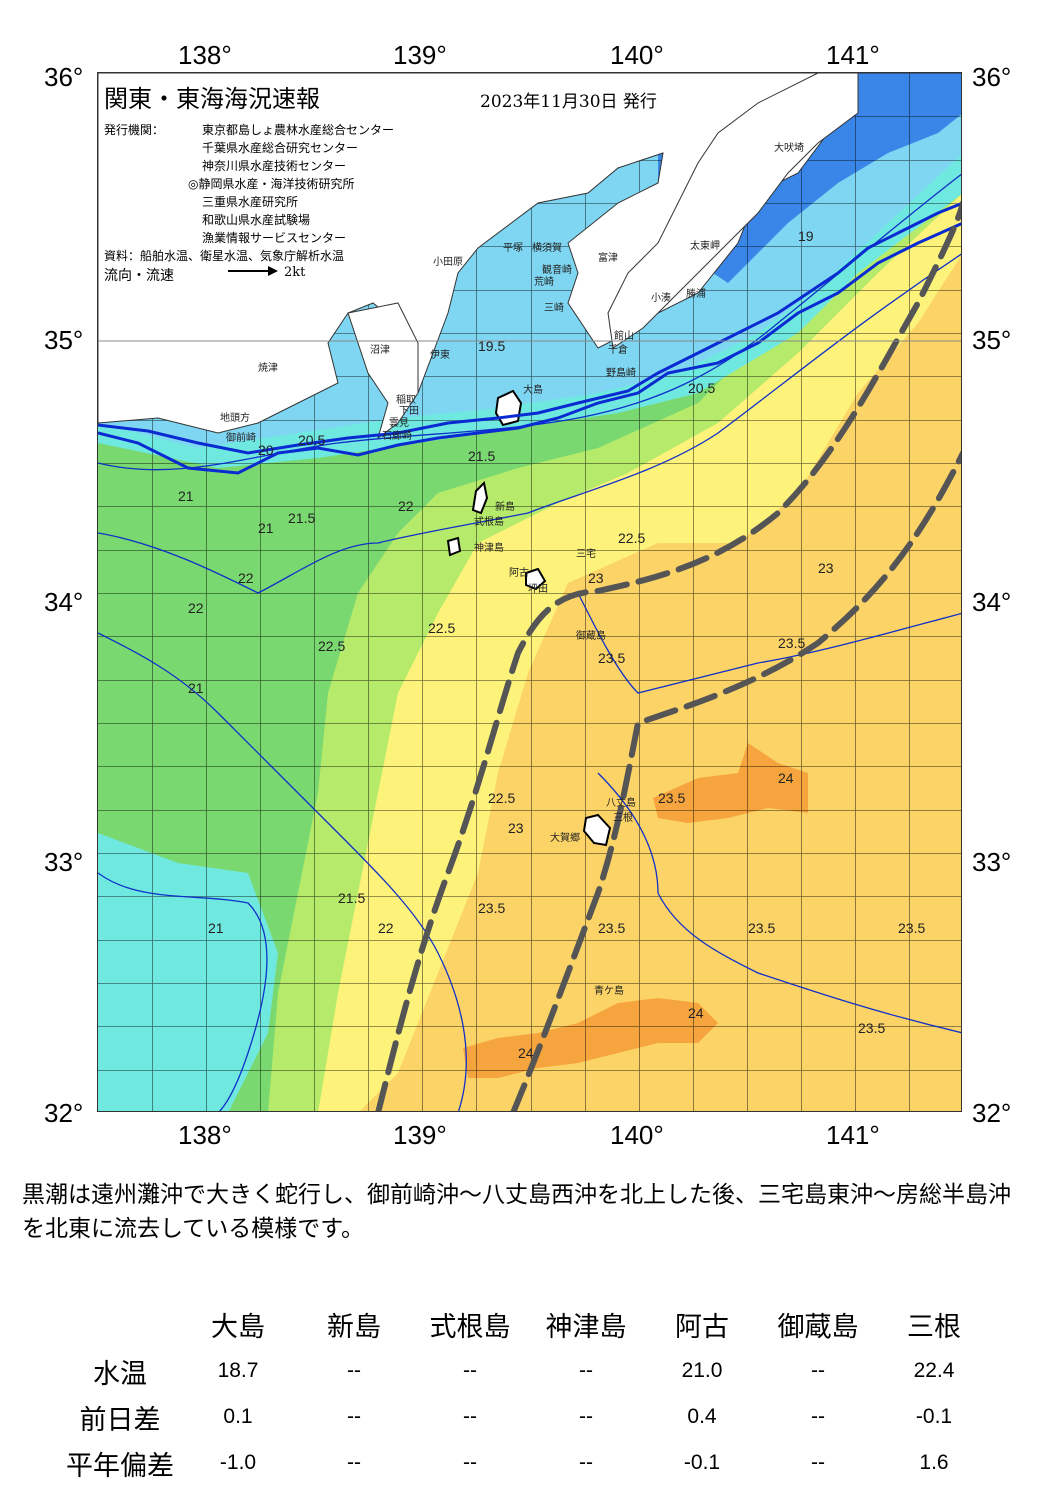  What do you see at coordinates (547, 247) in the screenshot?
I see `place-label: 横須賀` at bounding box center [547, 247].